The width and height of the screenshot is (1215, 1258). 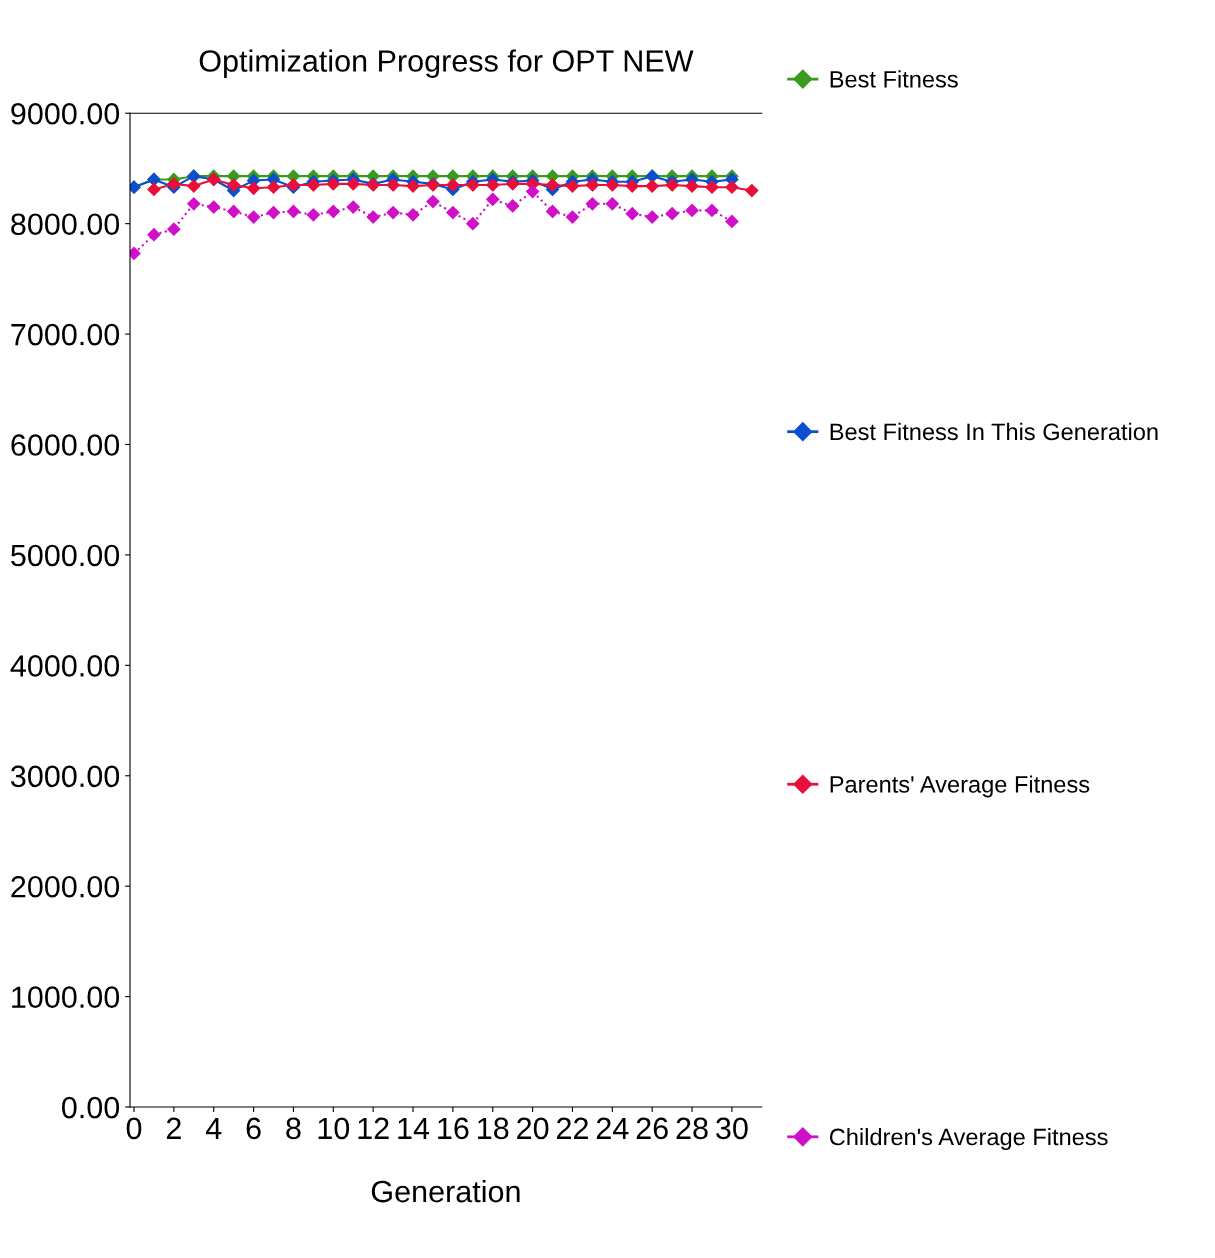 What do you see at coordinates (334, 1128) in the screenshot?
I see `x-tick-label: 10` at bounding box center [334, 1128].